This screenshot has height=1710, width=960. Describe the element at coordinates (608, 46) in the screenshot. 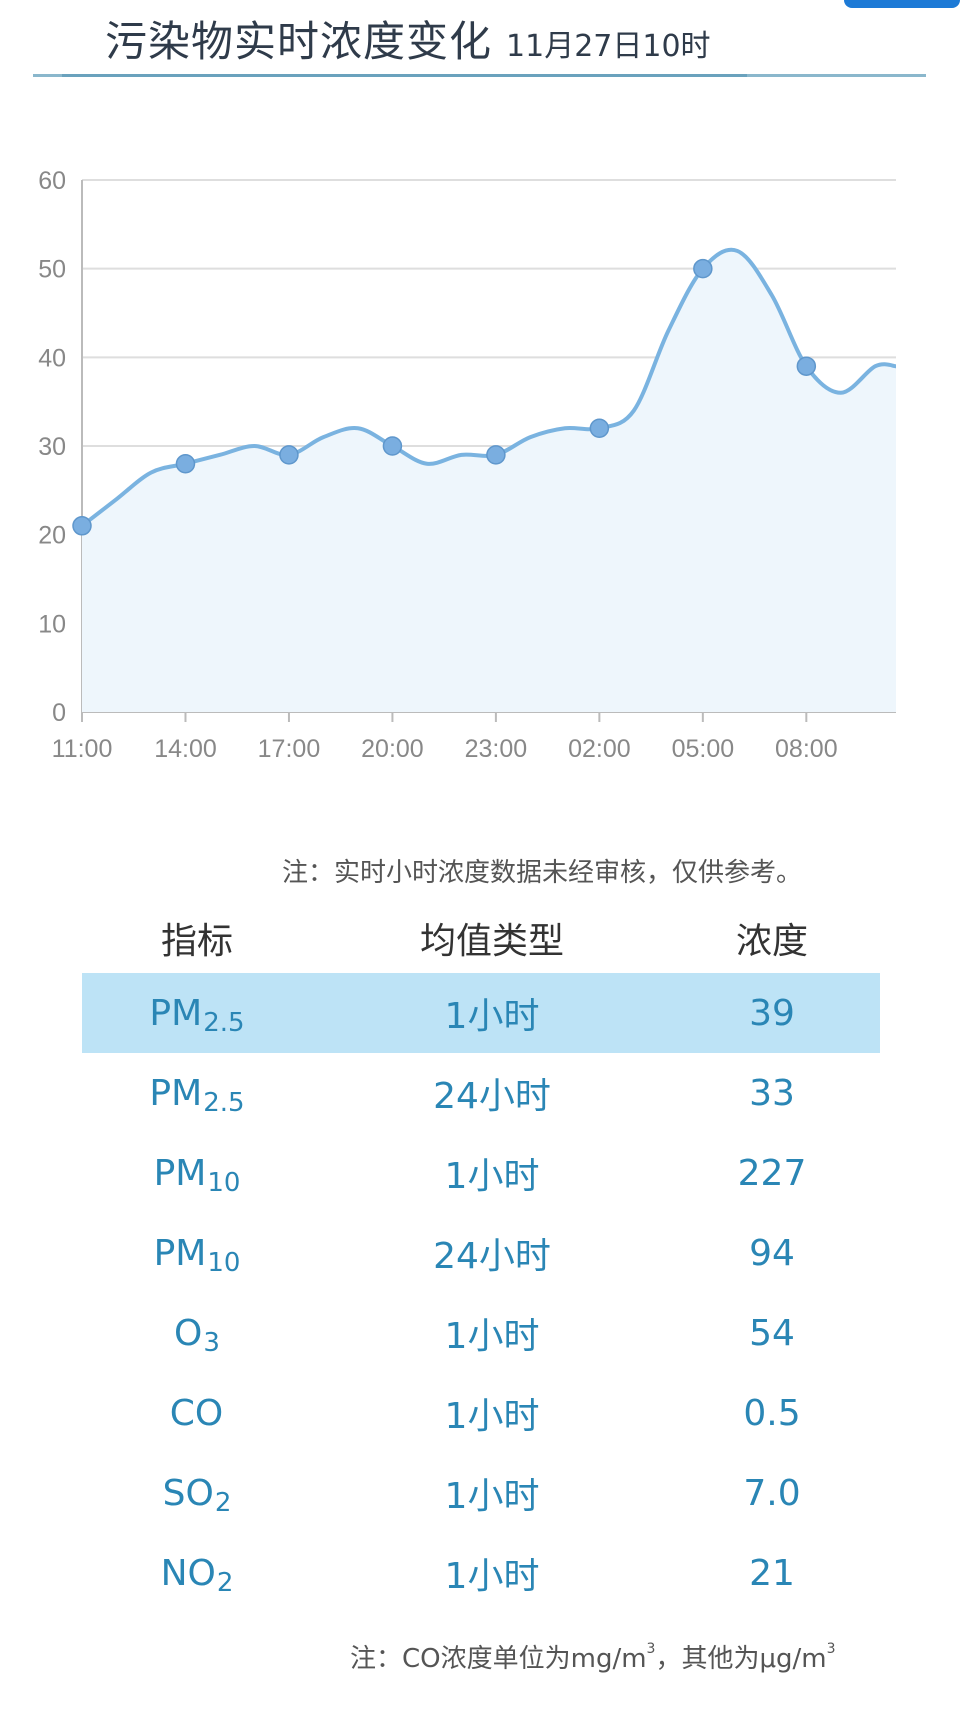

I see `title-time: 11月27日10时` at that location.